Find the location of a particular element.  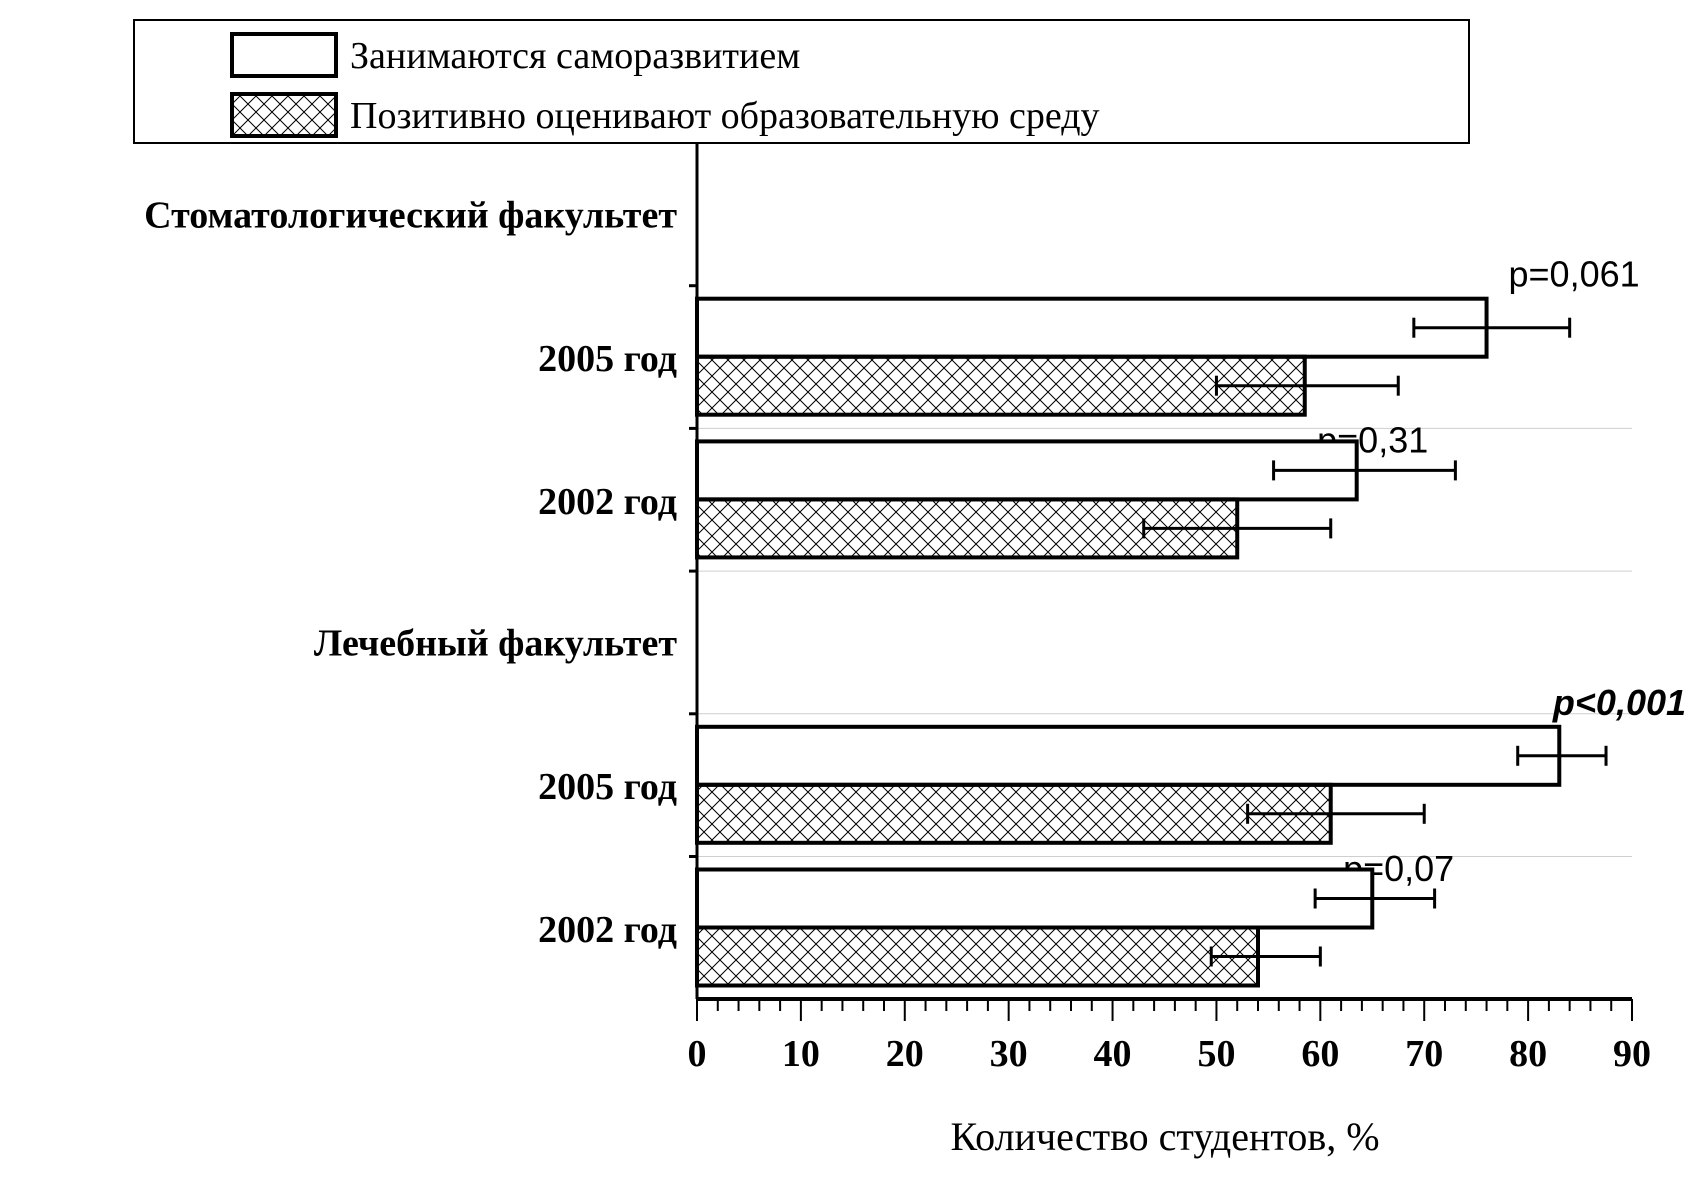

x-tick-label: 40 is located at coordinates (1113, 1054).